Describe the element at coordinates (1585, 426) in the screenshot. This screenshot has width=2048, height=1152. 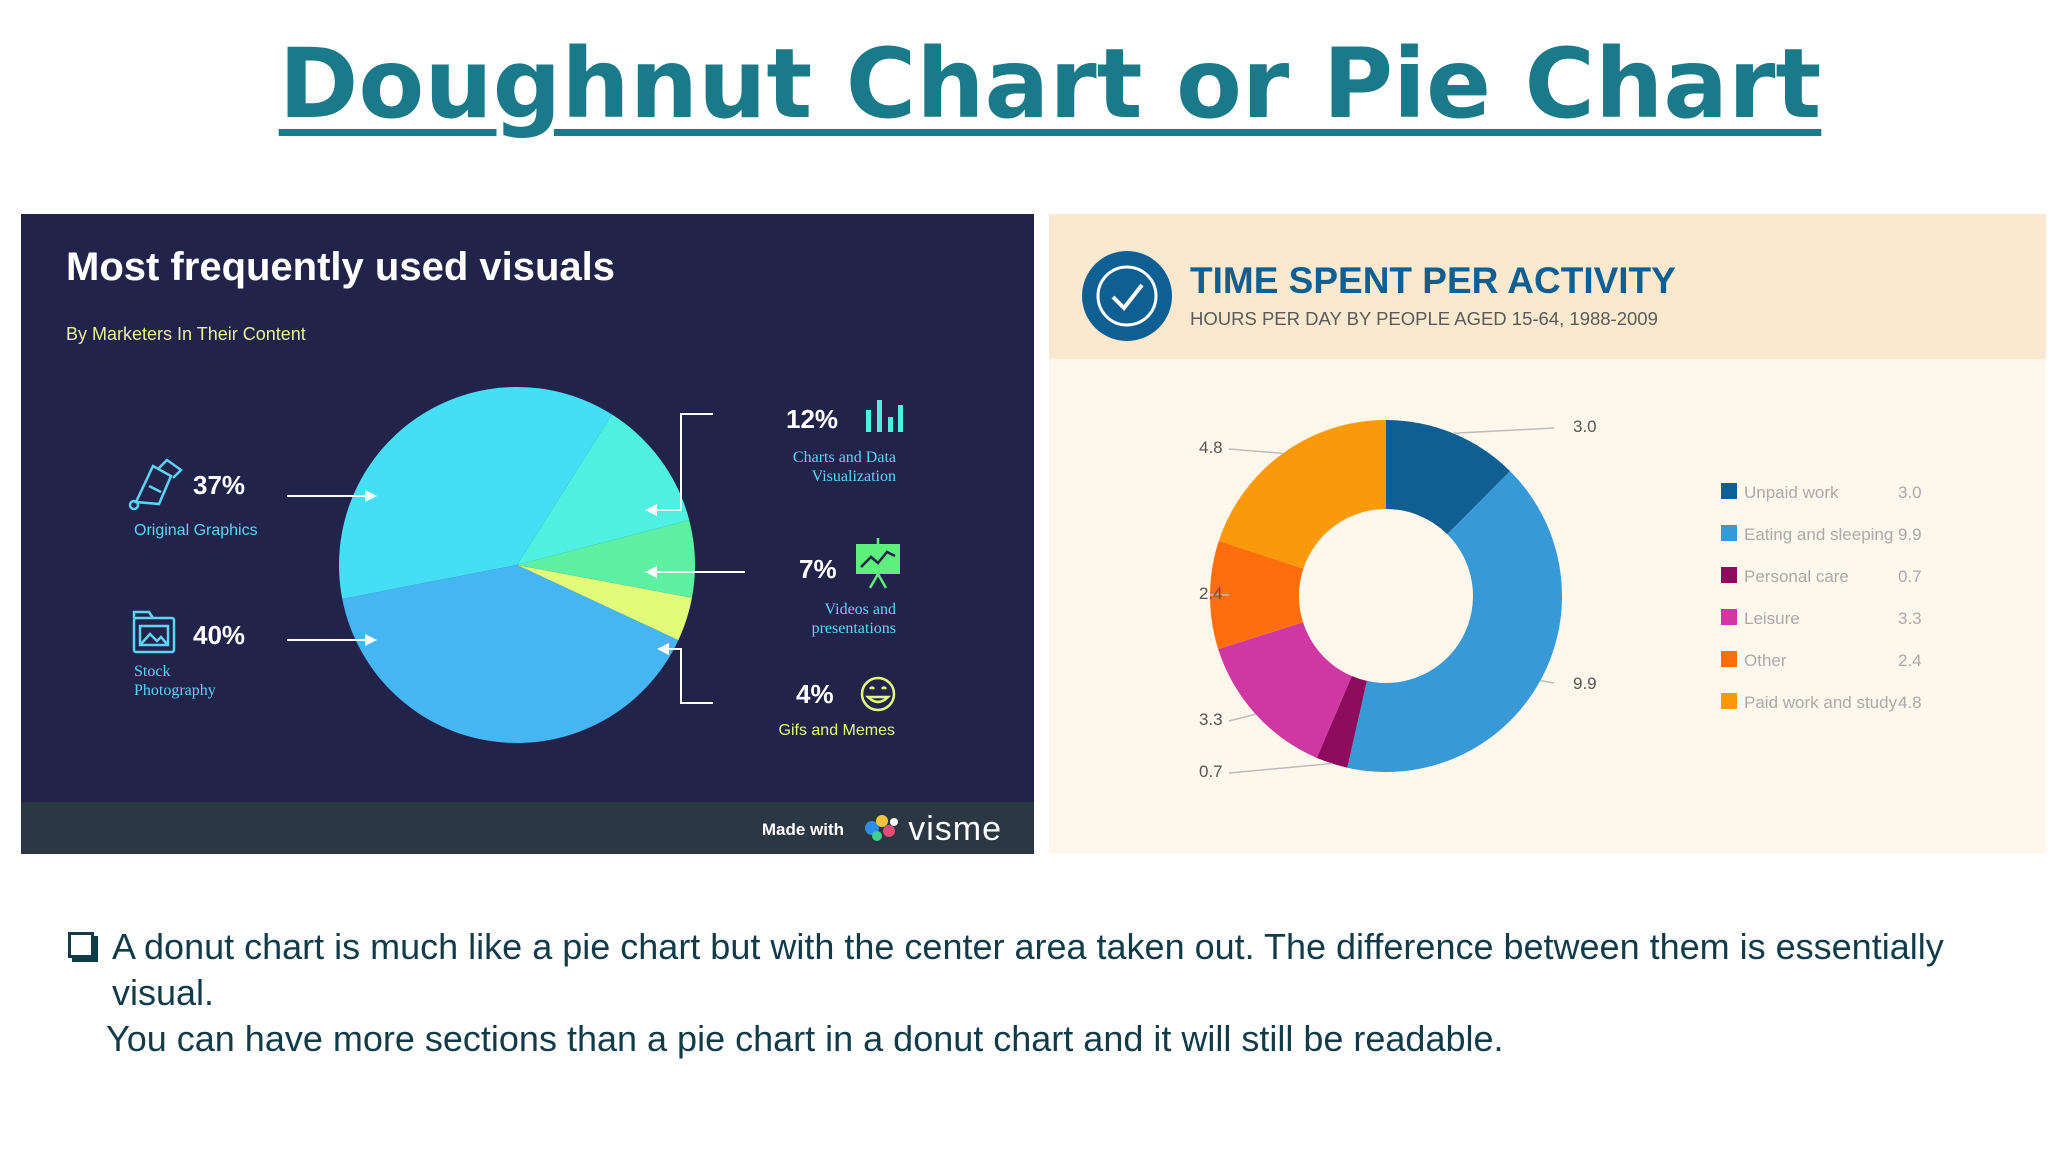
I see `donut-value-label: 3.0` at that location.